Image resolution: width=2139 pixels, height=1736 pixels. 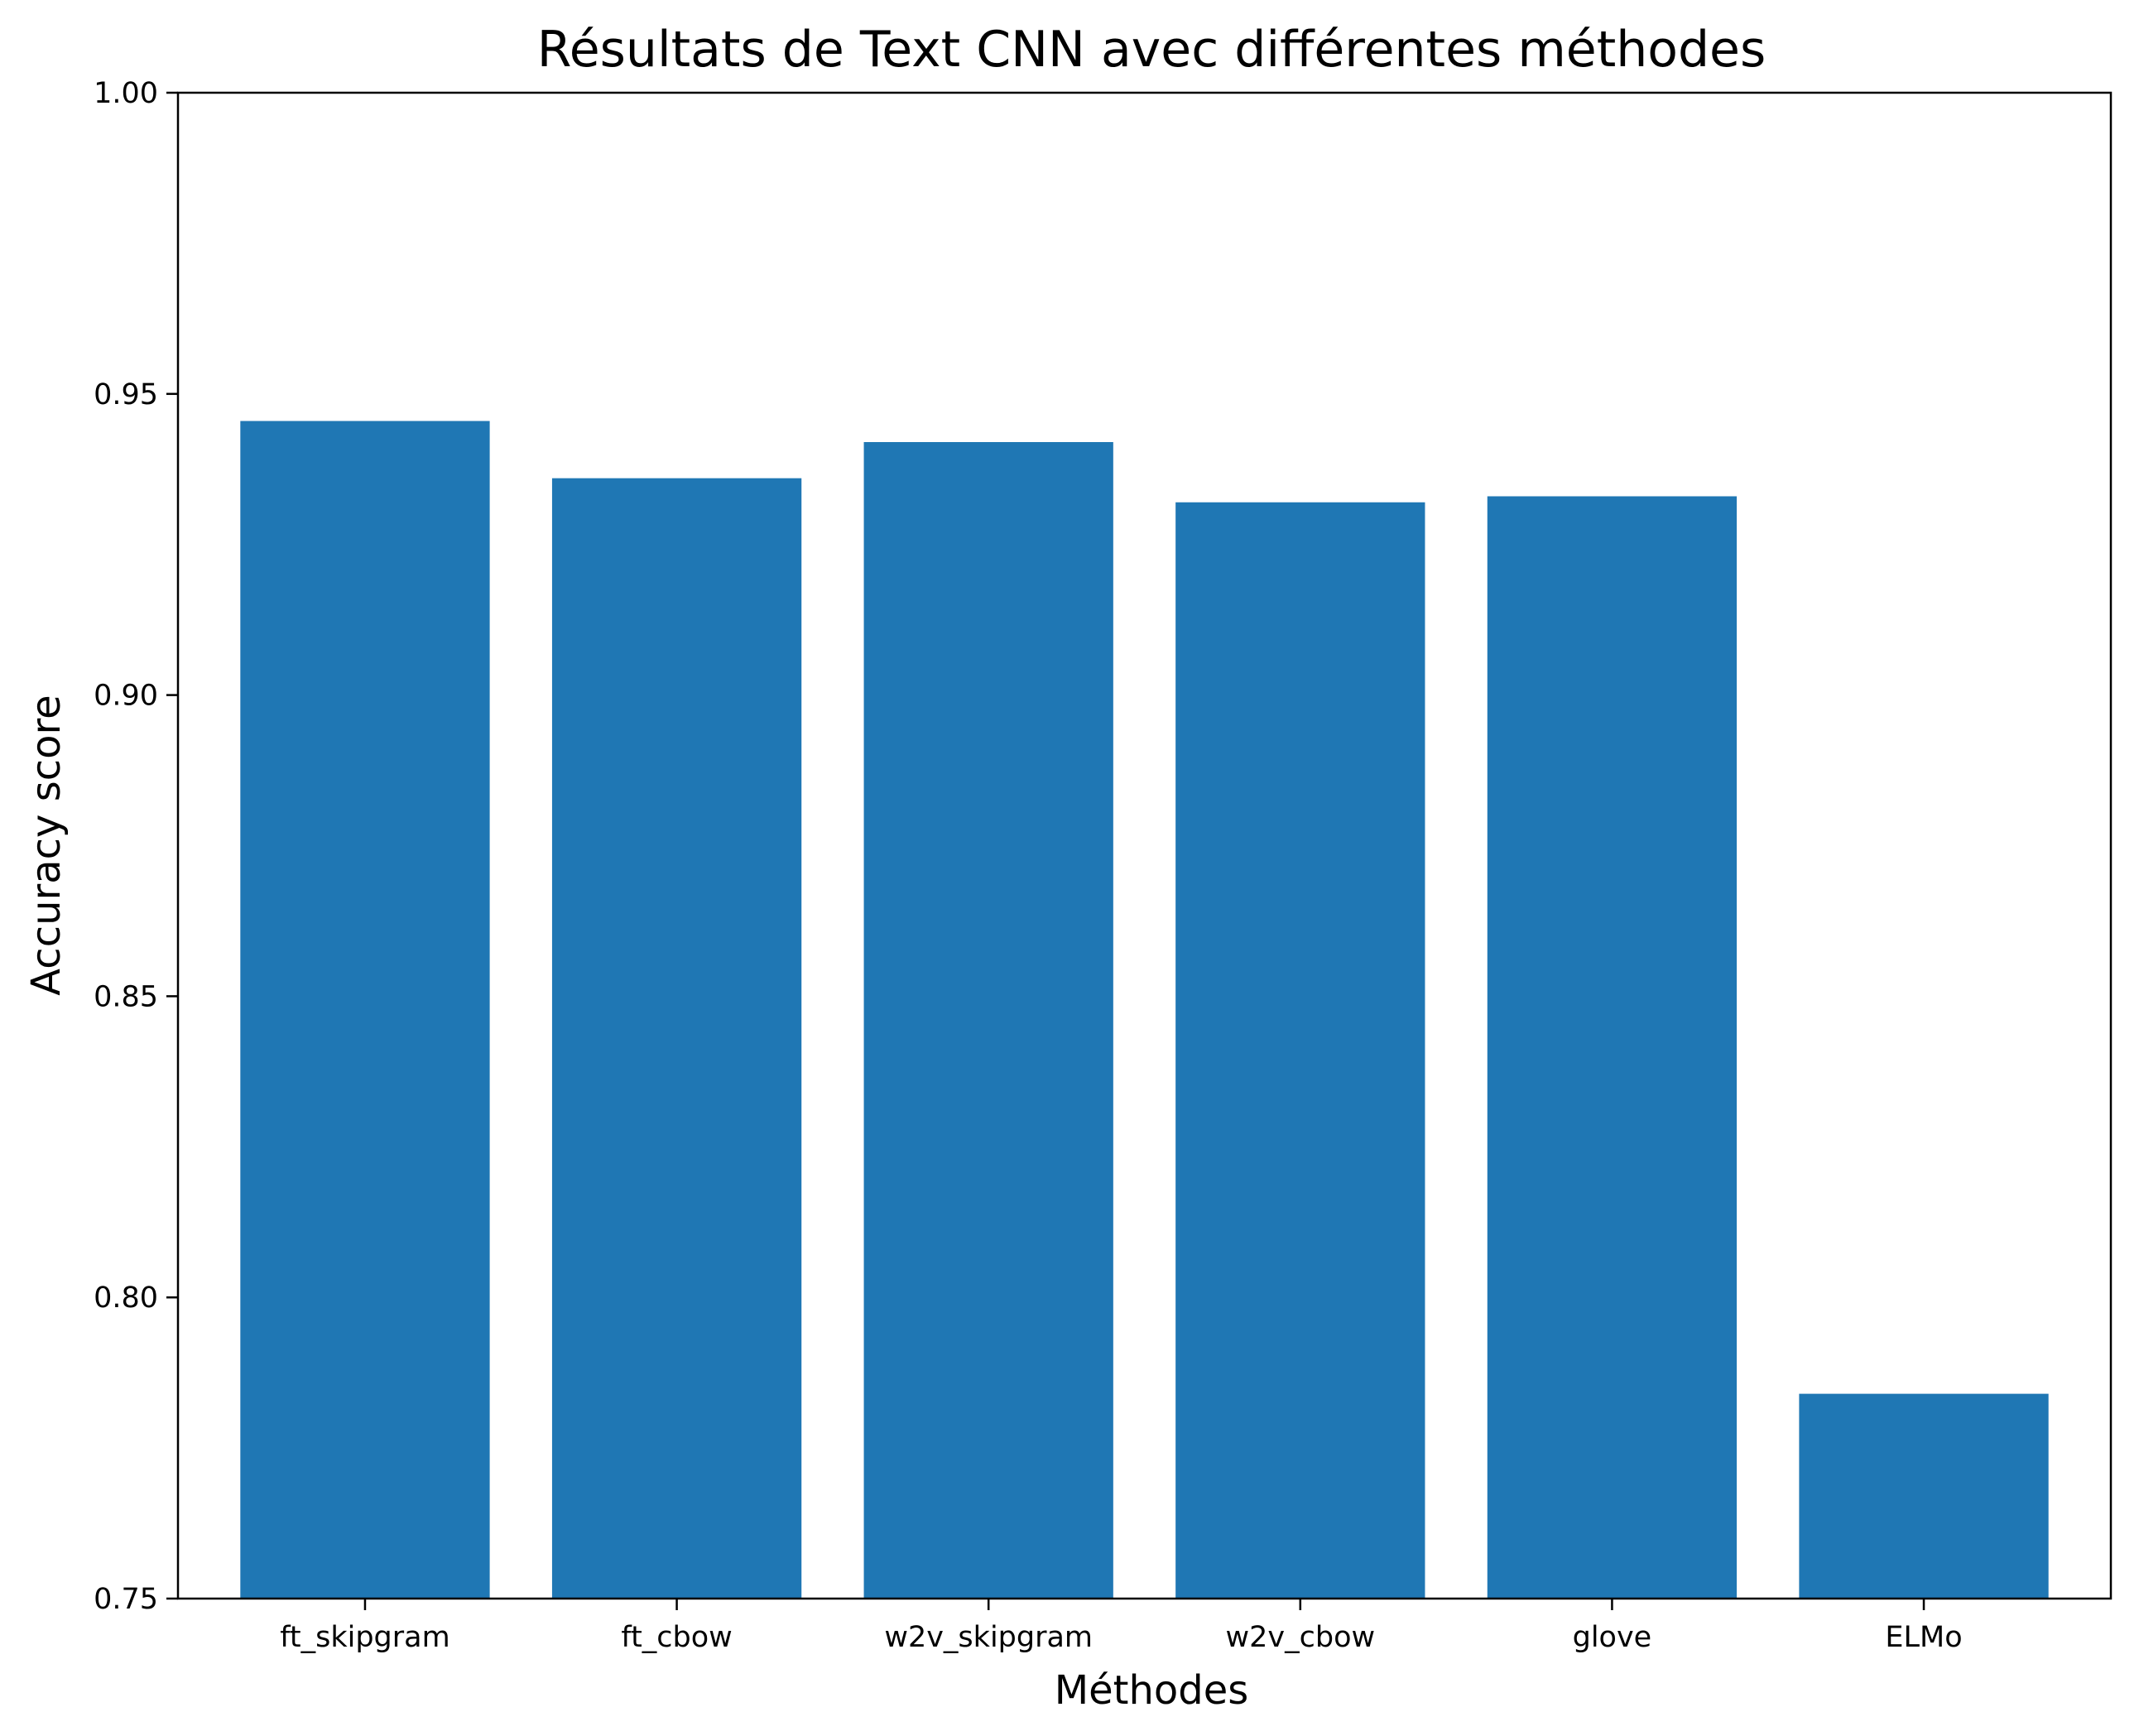 I want to click on bar-ELMo, so click(x=1924, y=1496).